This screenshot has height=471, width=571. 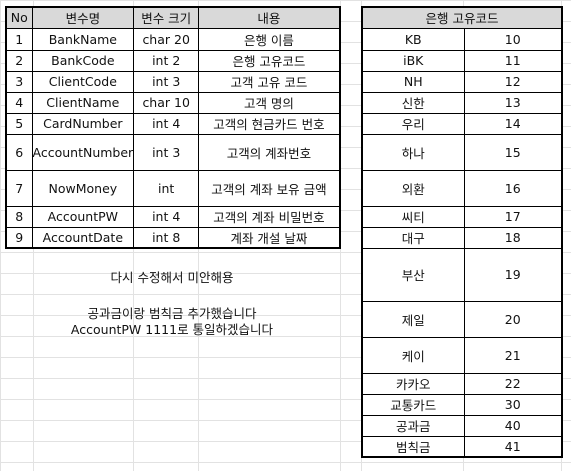 What do you see at coordinates (83, 39) in the screenshot?
I see `cell-variable-name: BankName` at bounding box center [83, 39].